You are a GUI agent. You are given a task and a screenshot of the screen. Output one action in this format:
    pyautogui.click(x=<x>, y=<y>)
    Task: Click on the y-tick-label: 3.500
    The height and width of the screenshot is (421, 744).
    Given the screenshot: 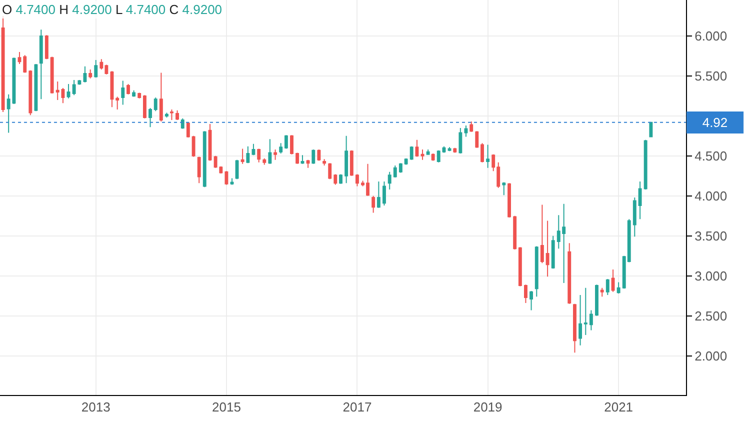 What is the action you would take?
    pyautogui.click(x=711, y=236)
    